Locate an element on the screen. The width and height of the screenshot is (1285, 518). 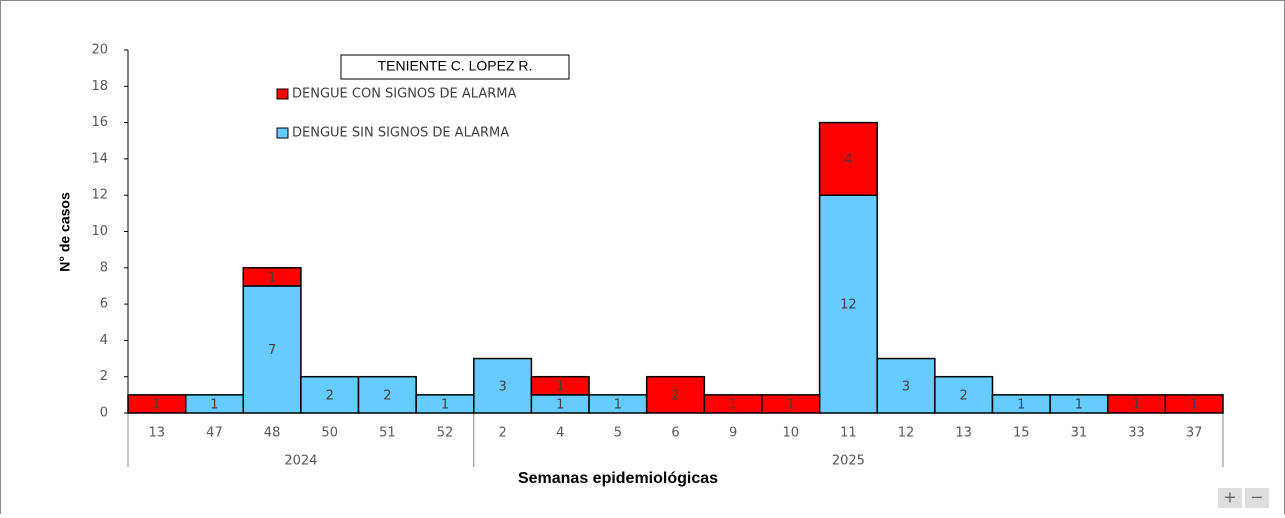
y-tick-label: 6 is located at coordinates (104, 304).